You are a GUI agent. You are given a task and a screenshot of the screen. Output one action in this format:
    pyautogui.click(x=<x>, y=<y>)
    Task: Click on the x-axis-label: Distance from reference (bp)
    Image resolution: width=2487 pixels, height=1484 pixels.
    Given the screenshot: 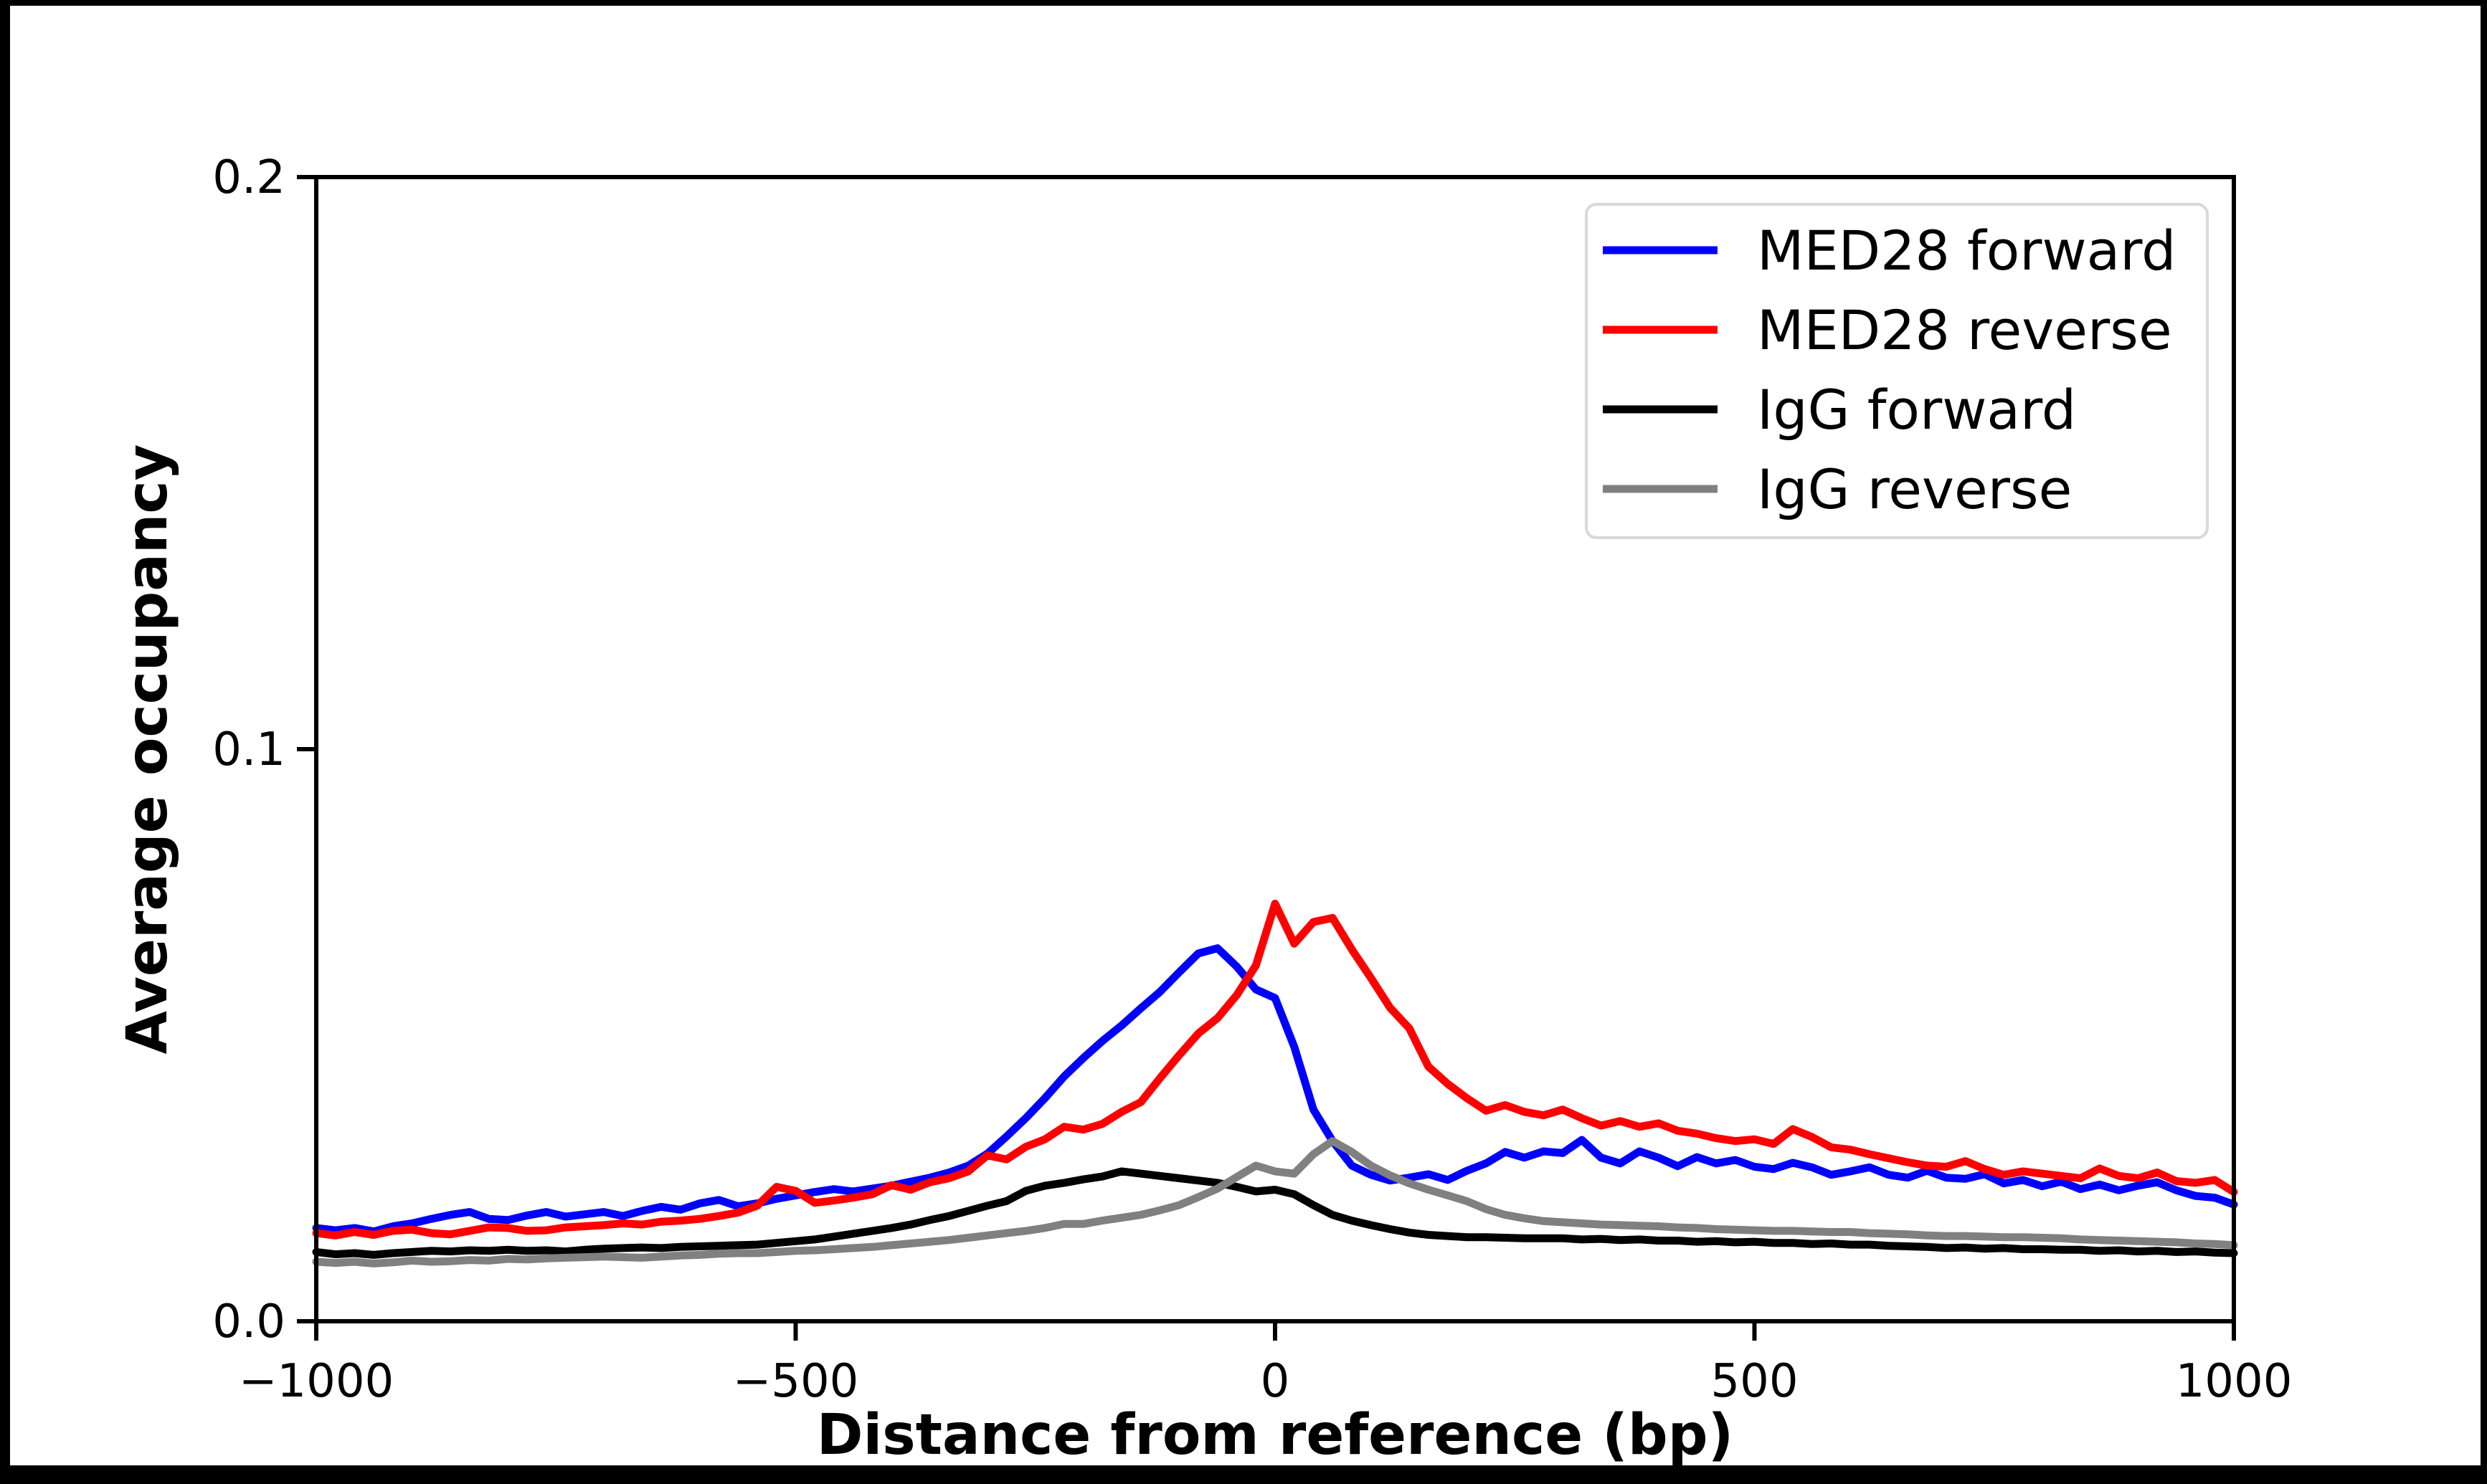 What is the action you would take?
    pyautogui.click(x=1275, y=1436)
    